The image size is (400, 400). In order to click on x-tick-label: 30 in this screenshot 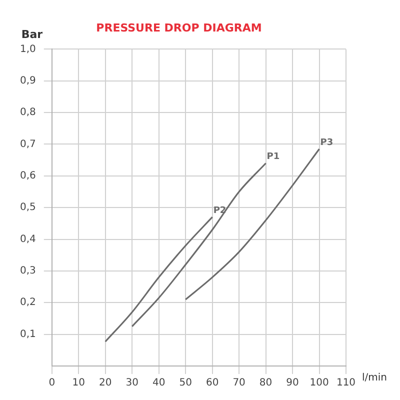, I will do `click(132, 383)`.